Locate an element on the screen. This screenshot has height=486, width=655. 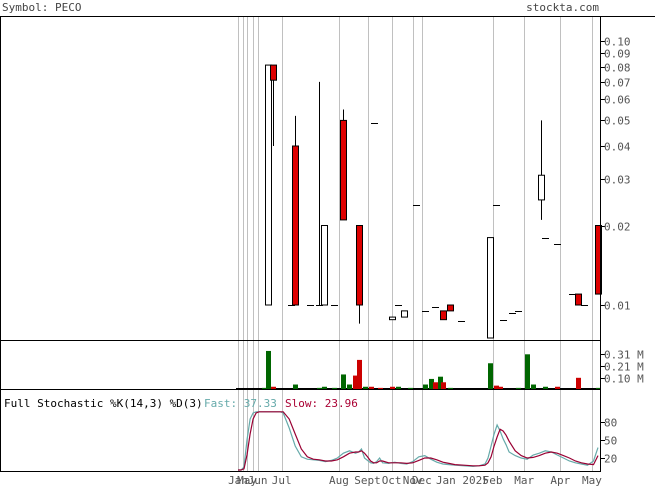
stochastic-tick-label: 80 is located at coordinates (610, 423).